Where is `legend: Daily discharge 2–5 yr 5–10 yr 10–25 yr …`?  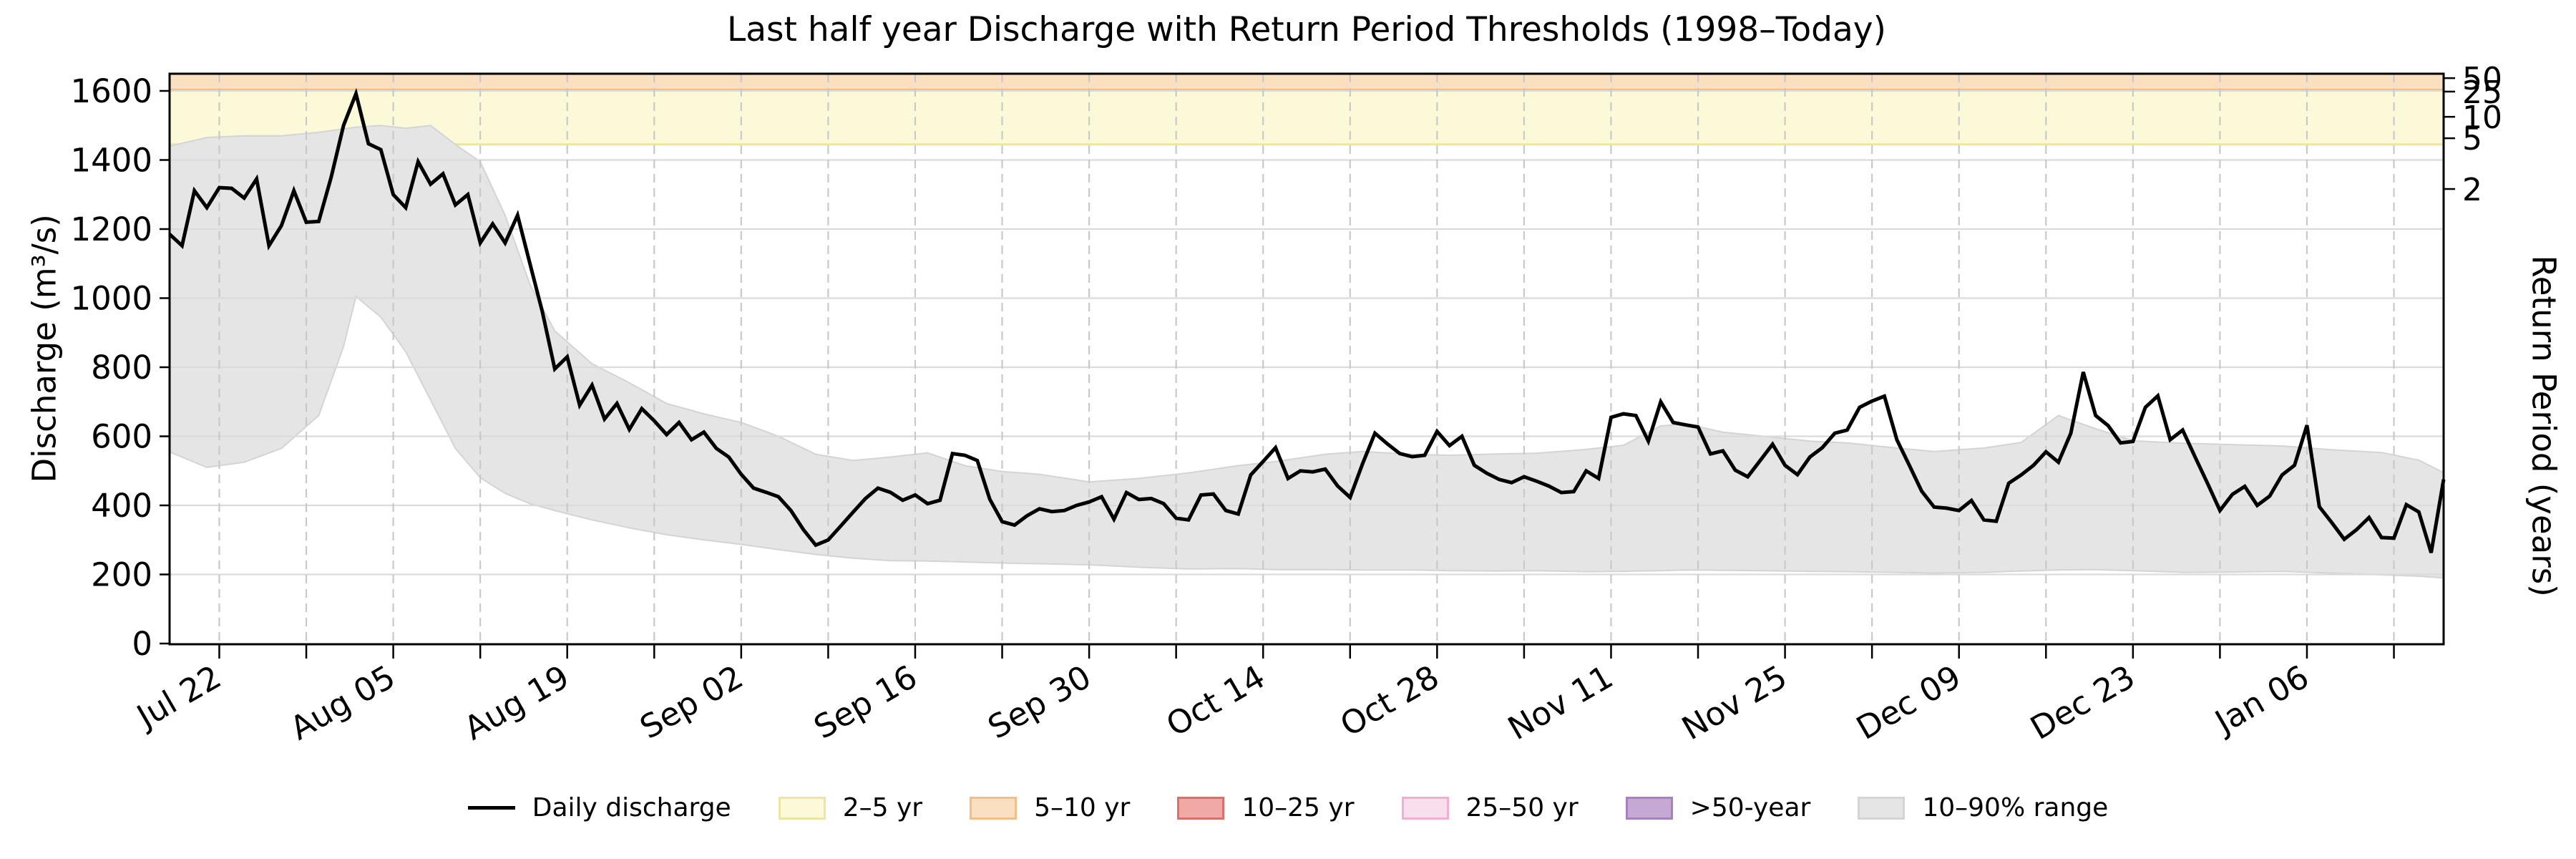 legend: Daily discharge 2–5 yr 5–10 yr 10–25 yr … is located at coordinates (1288, 807).